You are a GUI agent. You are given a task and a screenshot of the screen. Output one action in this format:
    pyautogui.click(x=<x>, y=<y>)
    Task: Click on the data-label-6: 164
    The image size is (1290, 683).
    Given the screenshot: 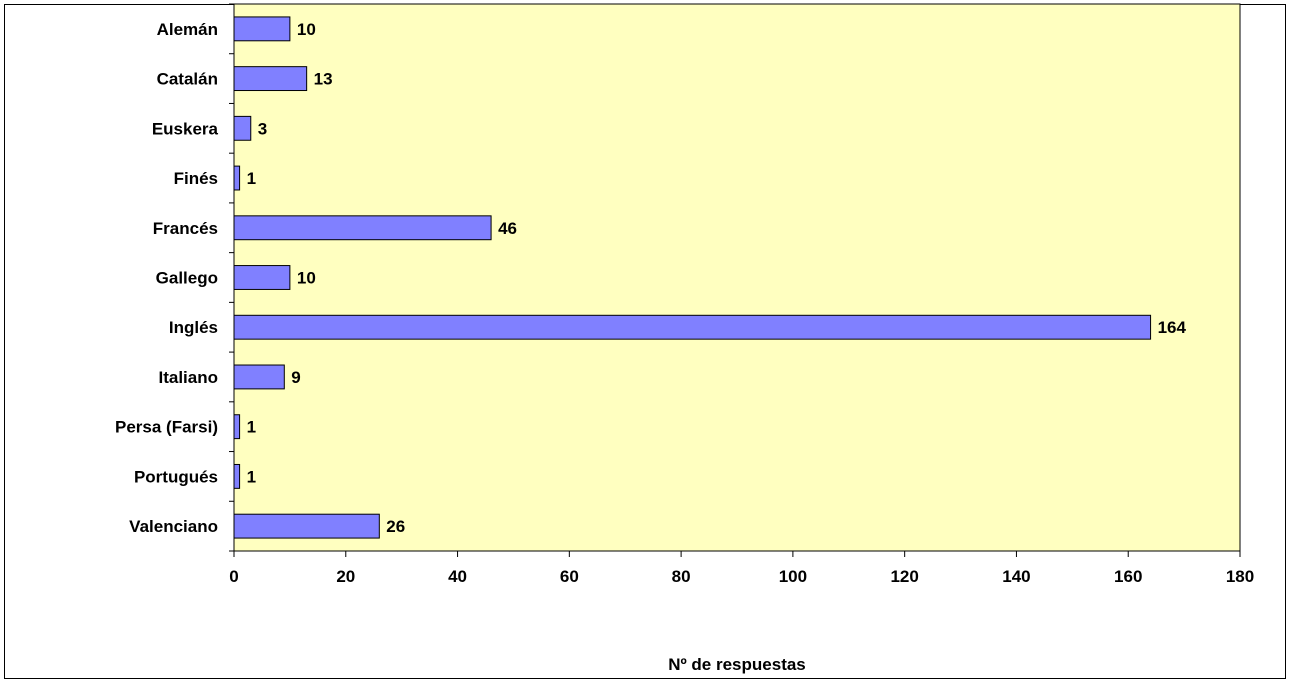 What is the action you would take?
    pyautogui.click(x=1172, y=327)
    